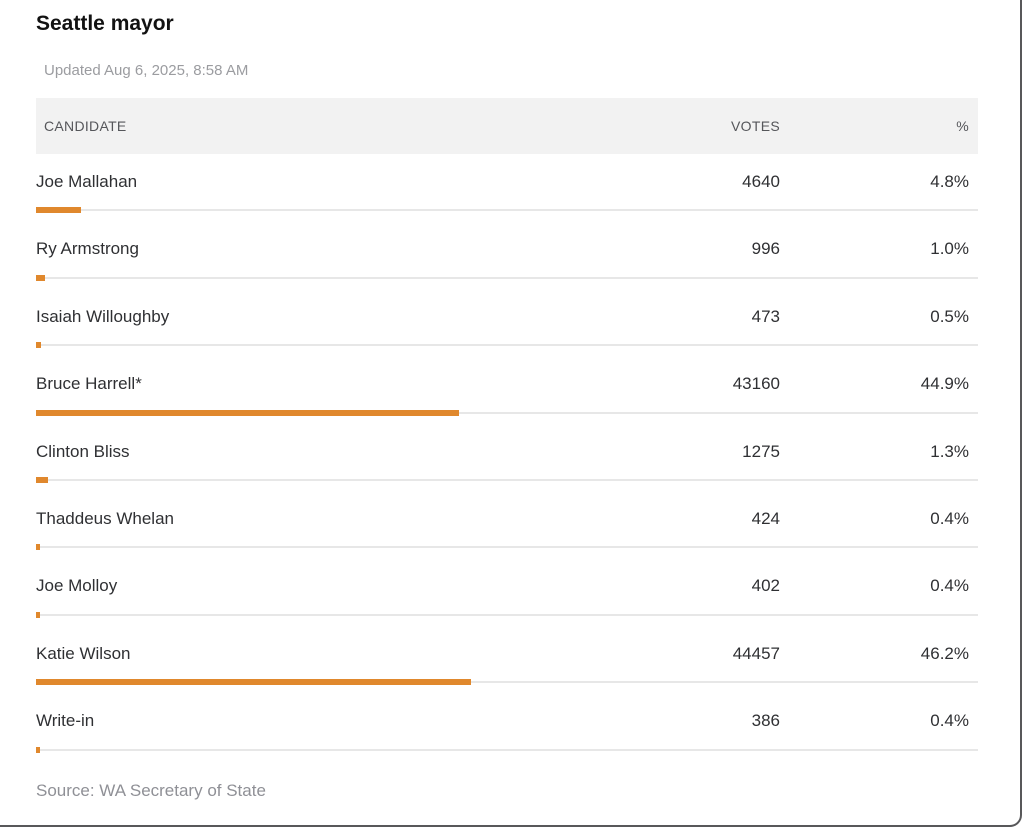  I want to click on table-row: Bruce Harrell* 43160 44.9%, so click(507, 389).